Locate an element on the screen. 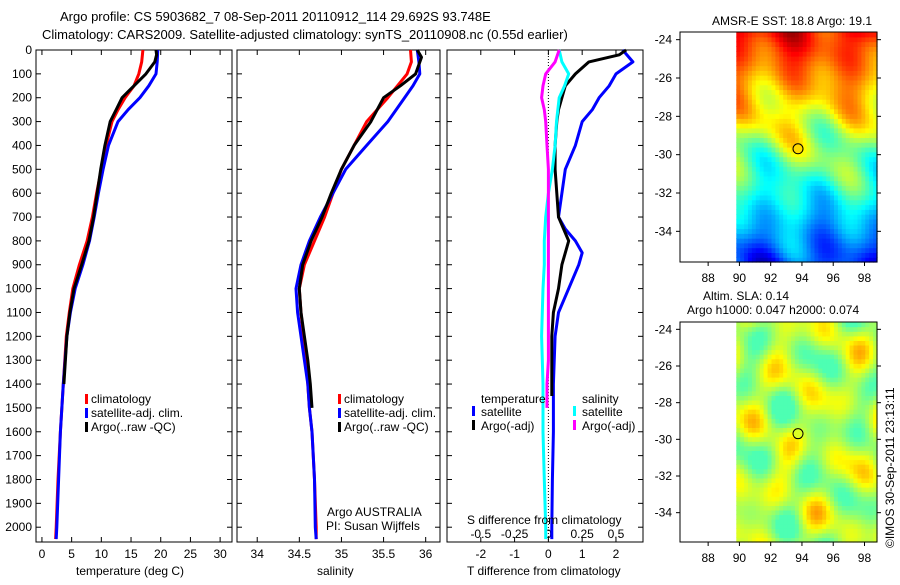 Image resolution: width=900 pixels, height=585 pixels. series-salinity-satellite is located at coordinates (555, 294).